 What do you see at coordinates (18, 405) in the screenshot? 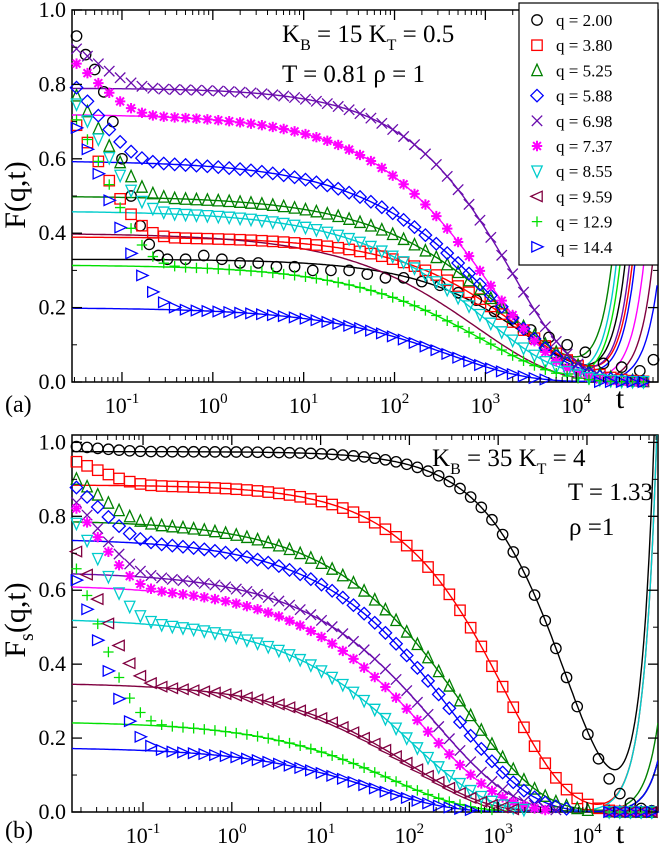
I see `panel-a-tag: (a)` at bounding box center [18, 405].